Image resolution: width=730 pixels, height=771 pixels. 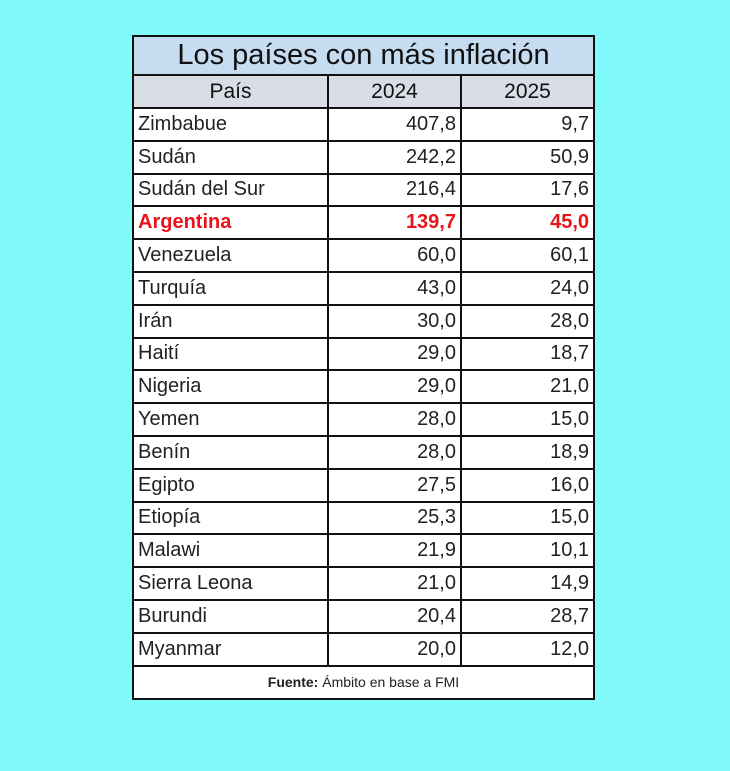 What do you see at coordinates (527, 551) in the screenshot?
I see `value-cell: 10,1` at bounding box center [527, 551].